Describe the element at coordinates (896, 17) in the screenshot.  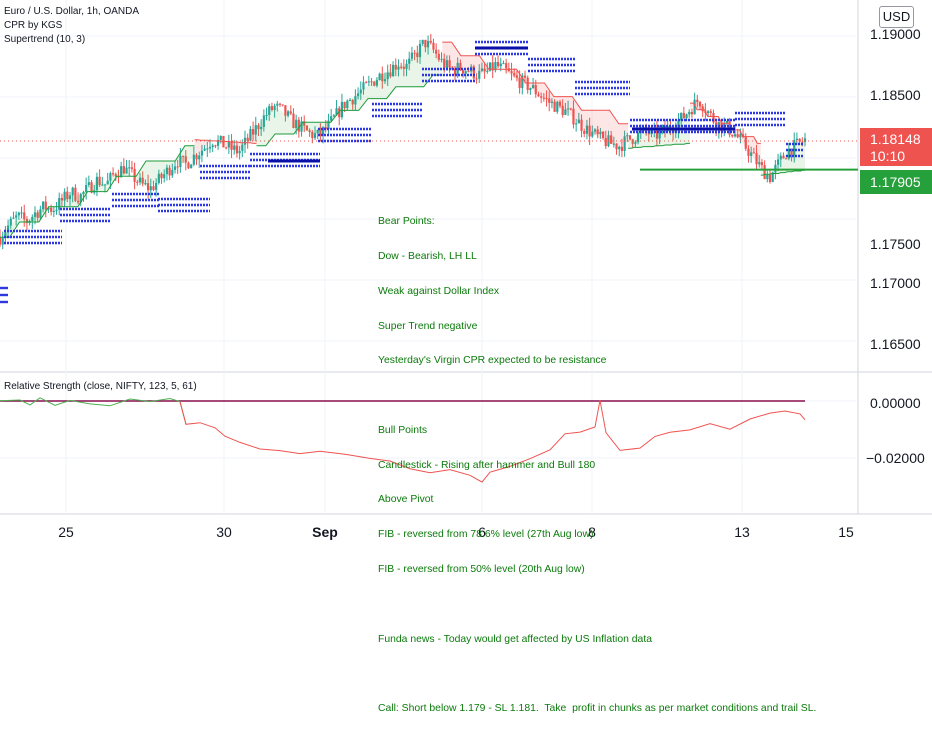
I see `currency-button: USD` at that location.